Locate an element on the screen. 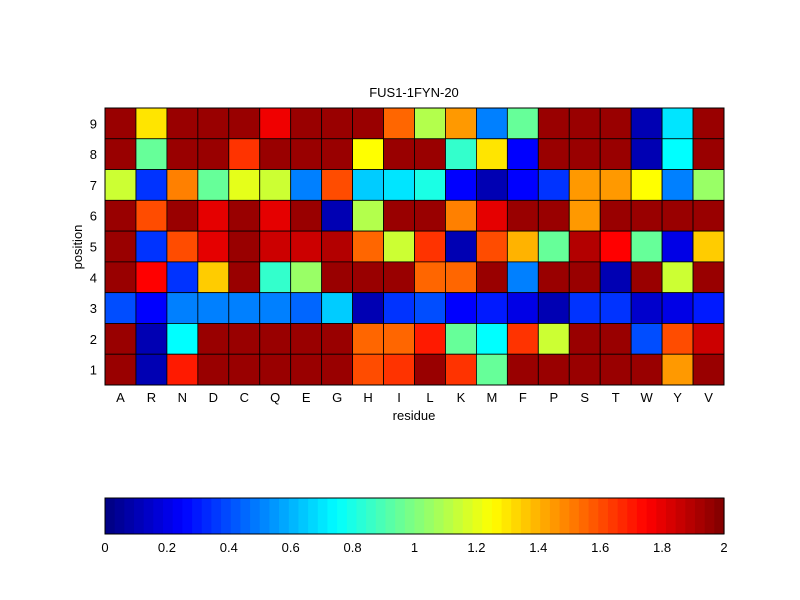  x-tick-label: K is located at coordinates (461, 397).